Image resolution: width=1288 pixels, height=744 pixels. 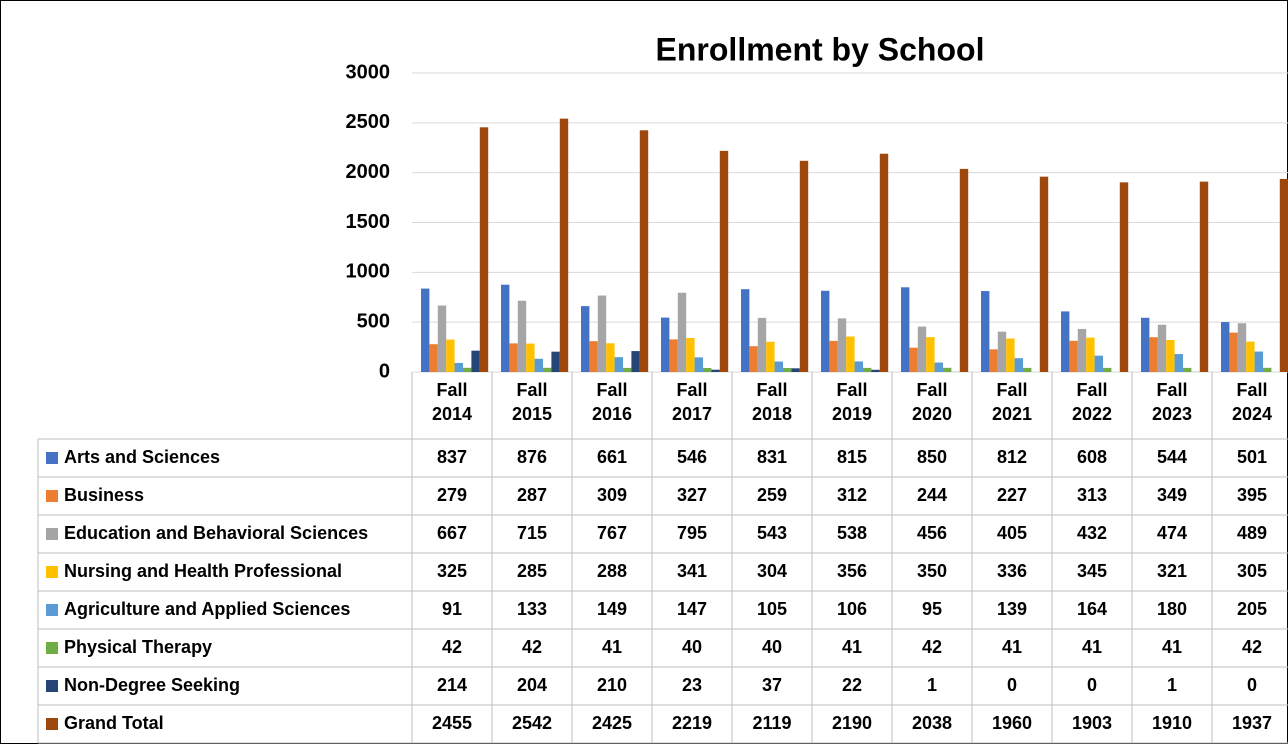 What do you see at coordinates (852, 571) in the screenshot?
I see `table-value: 356` at bounding box center [852, 571].